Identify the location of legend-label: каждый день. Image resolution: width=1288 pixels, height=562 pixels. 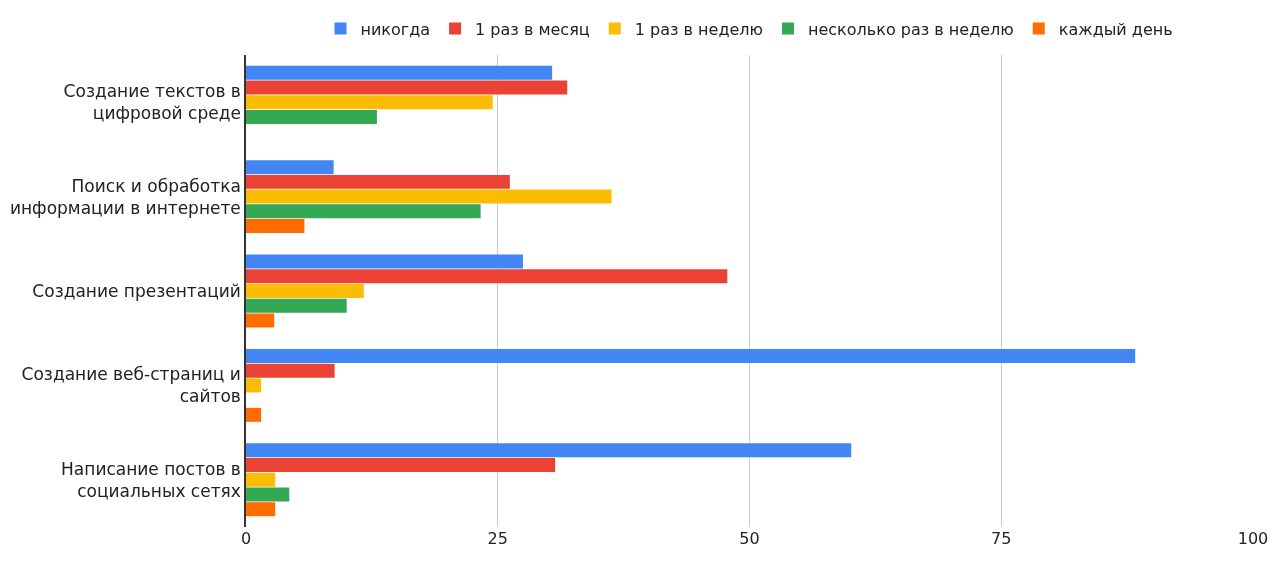
(1115, 29).